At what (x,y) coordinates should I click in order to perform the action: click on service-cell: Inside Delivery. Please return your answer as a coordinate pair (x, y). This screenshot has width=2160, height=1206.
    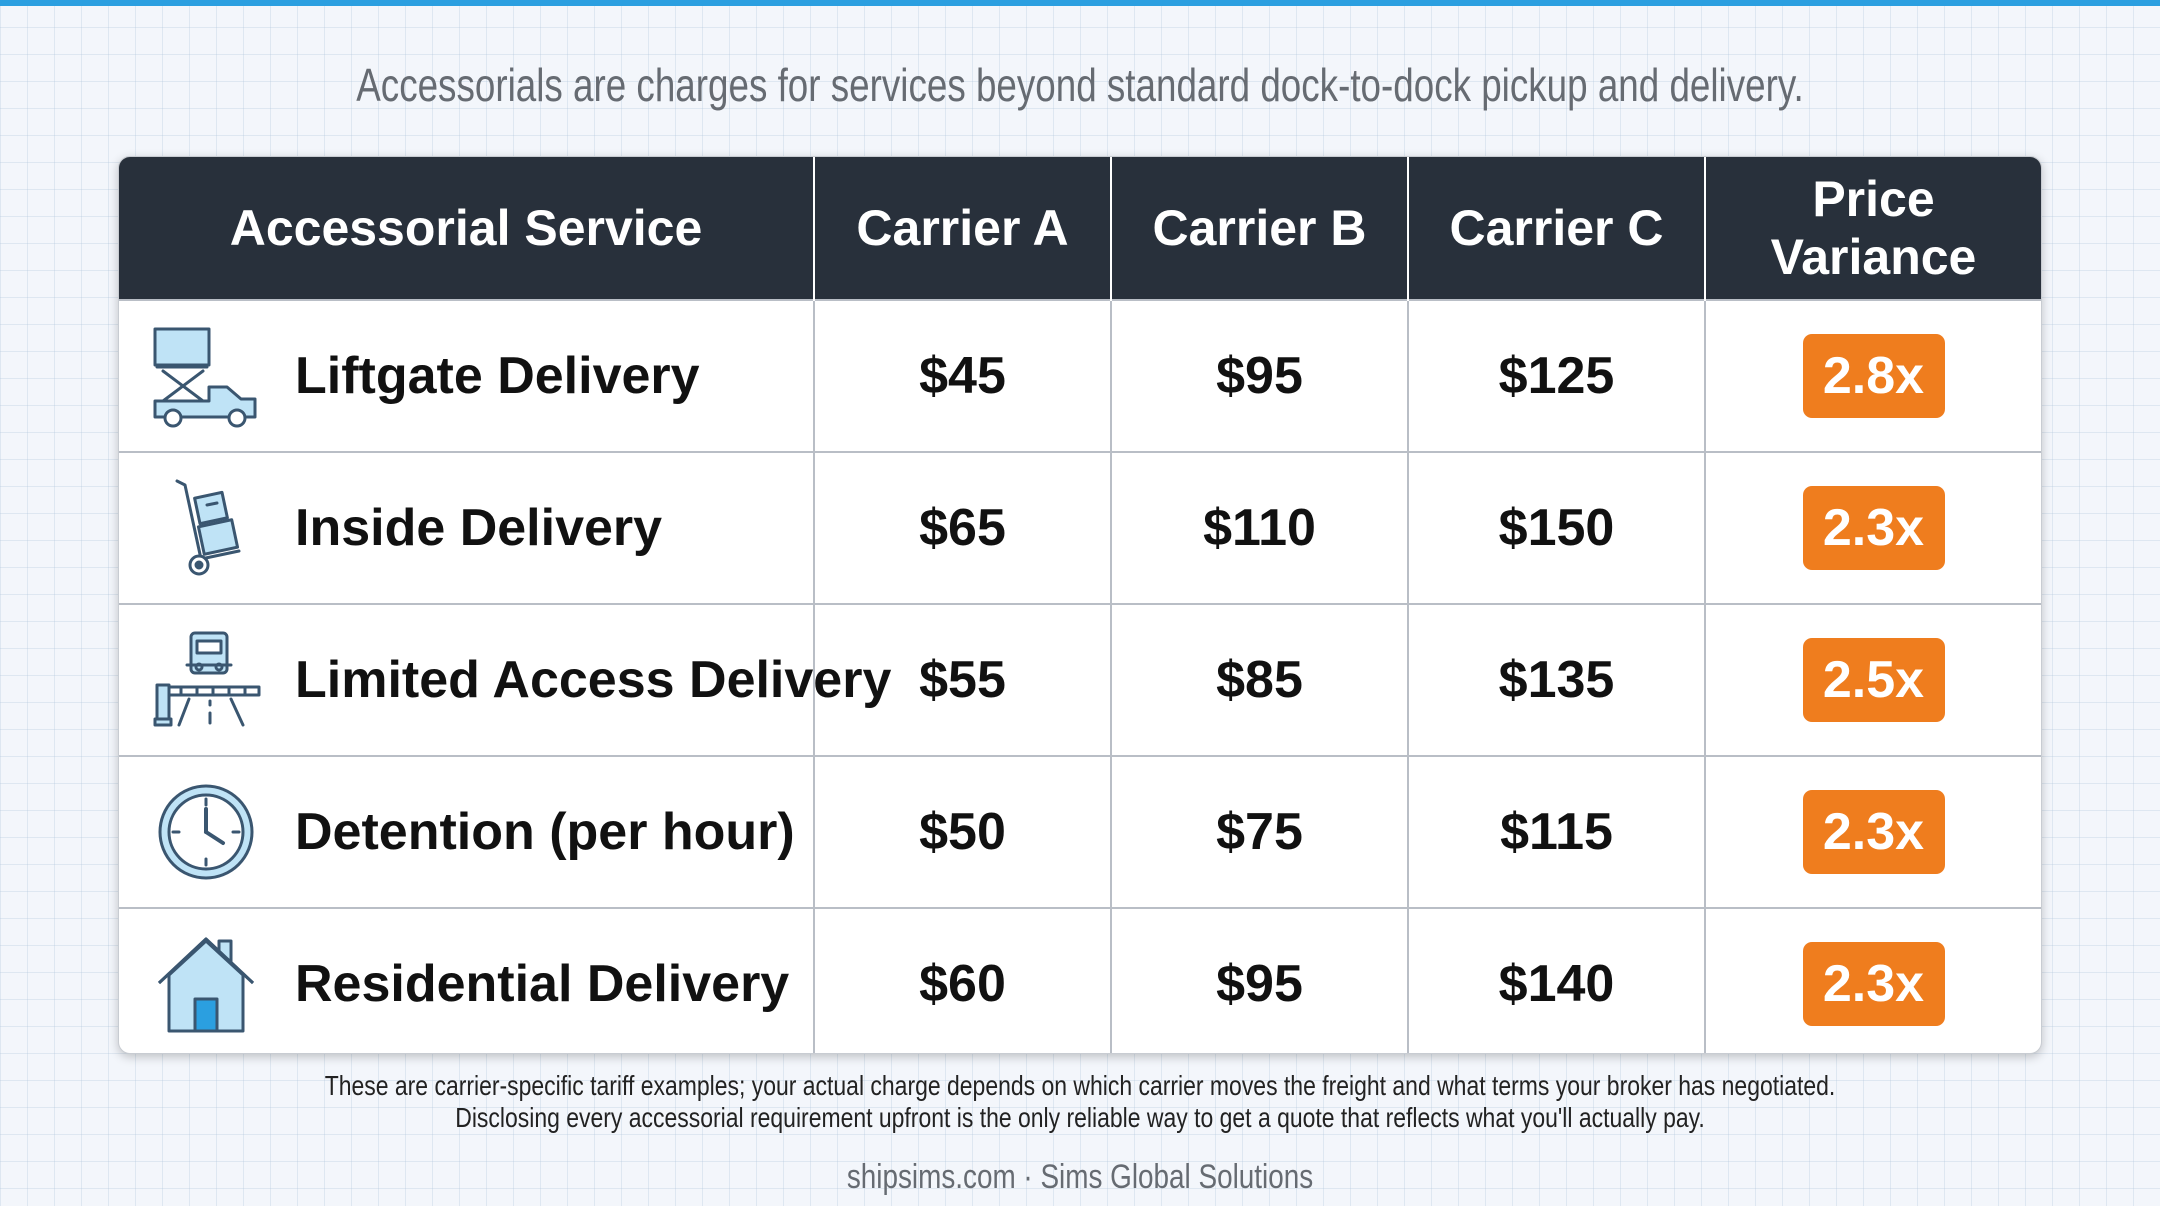
    Looking at the image, I should click on (467, 527).